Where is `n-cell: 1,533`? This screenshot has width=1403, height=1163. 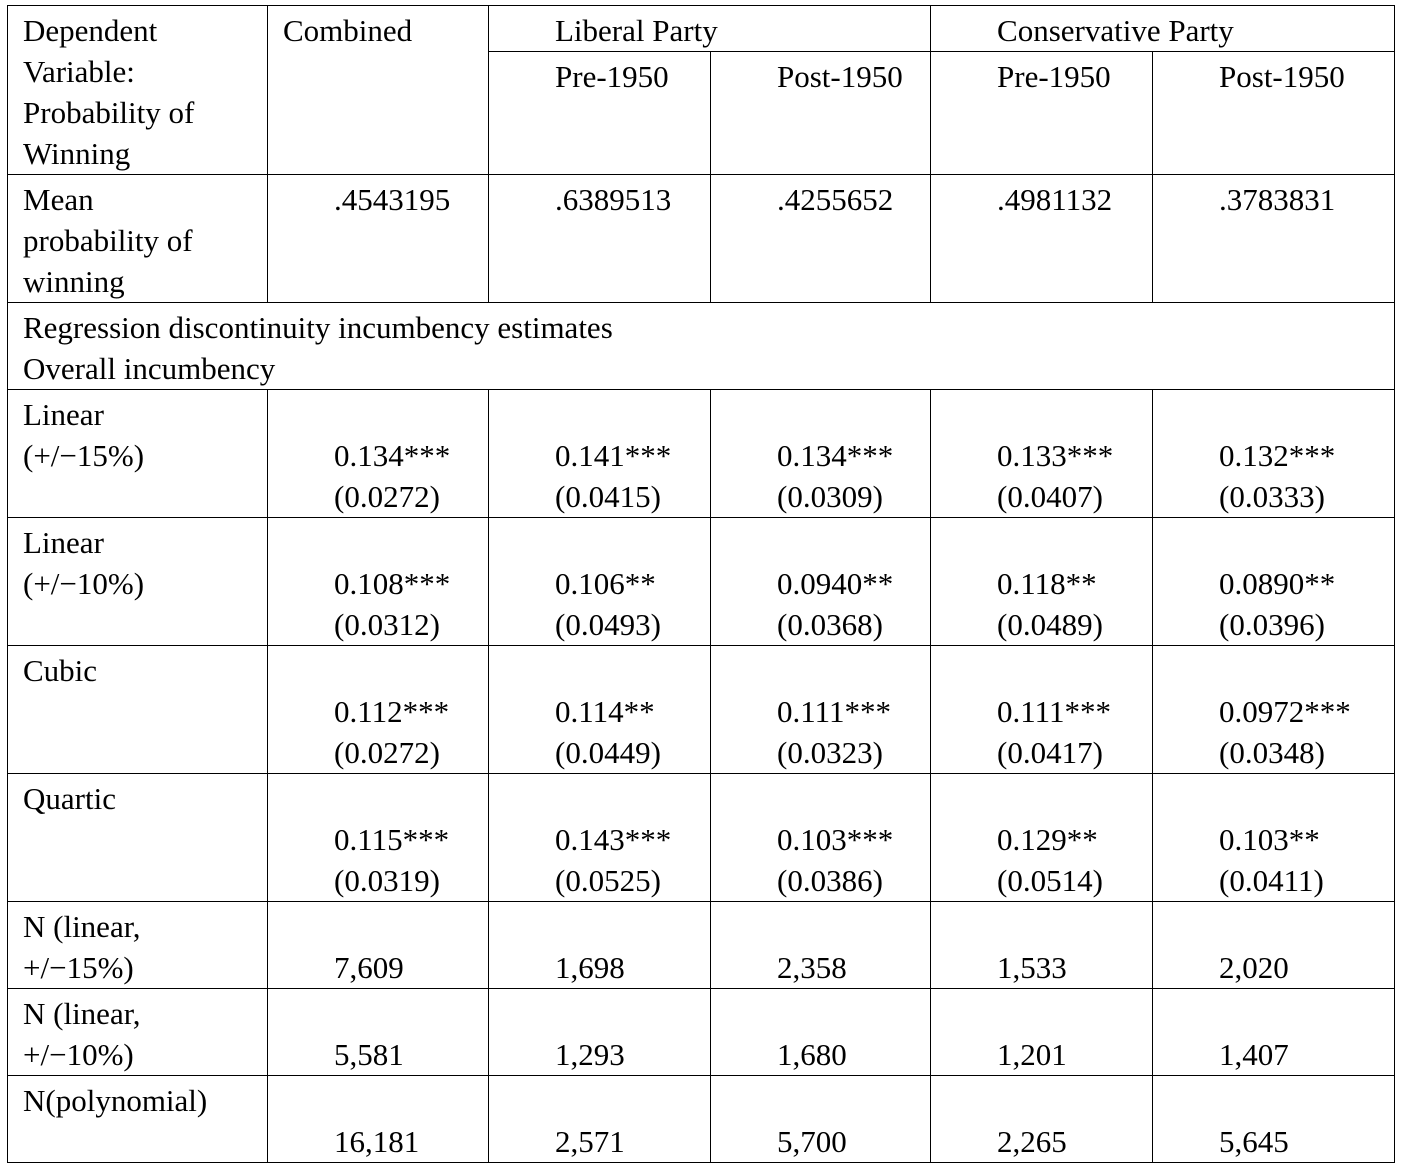
n-cell: 1,533 is located at coordinates (1042, 945).